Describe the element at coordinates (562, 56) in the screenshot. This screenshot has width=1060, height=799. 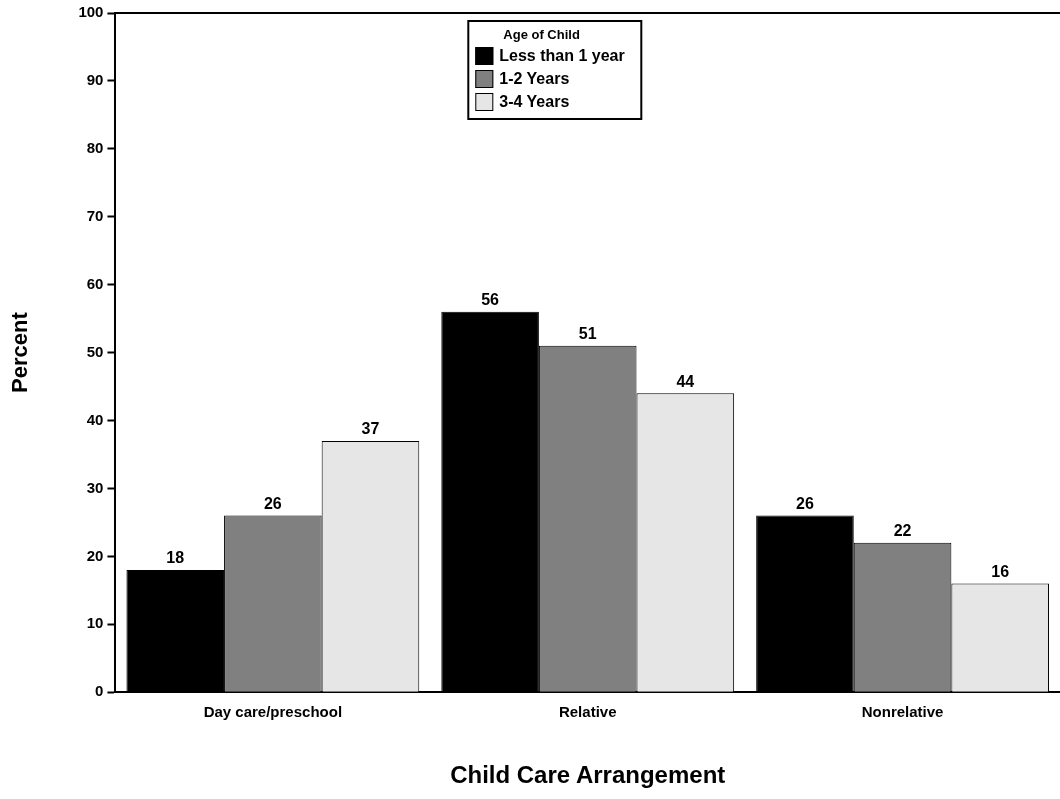
I see `legend-label: Less than 1 year` at that location.